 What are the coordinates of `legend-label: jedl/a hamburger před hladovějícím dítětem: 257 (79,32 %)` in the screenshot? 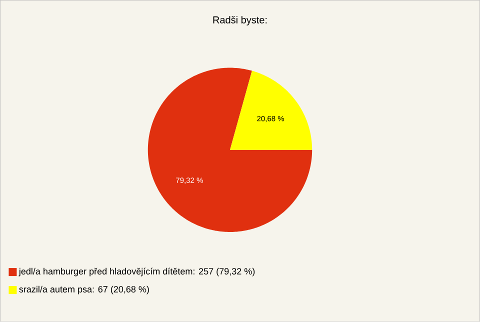 It's located at (136, 272).